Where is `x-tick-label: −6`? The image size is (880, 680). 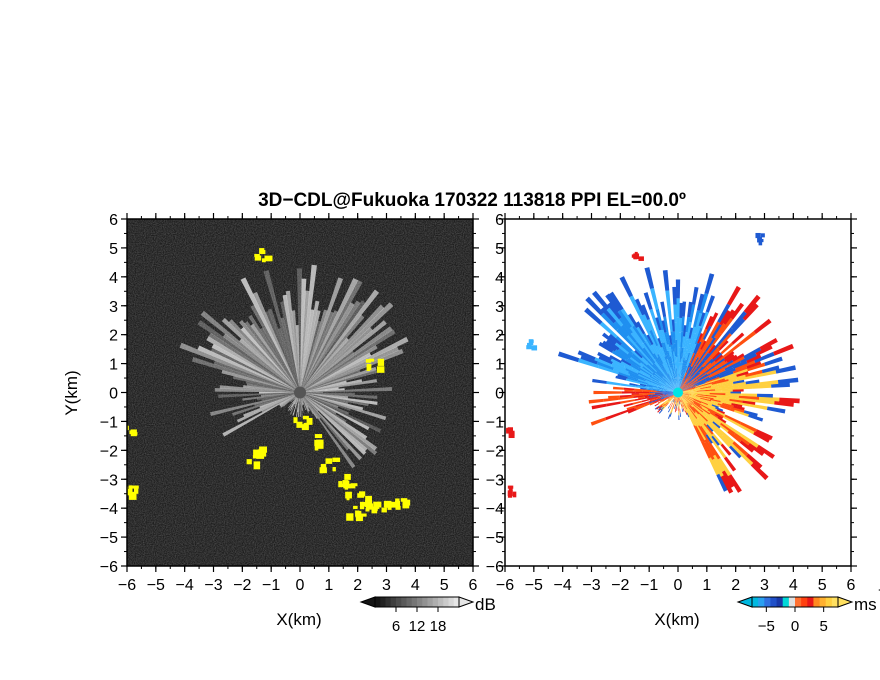 x-tick-label: −6 is located at coordinates (127, 585).